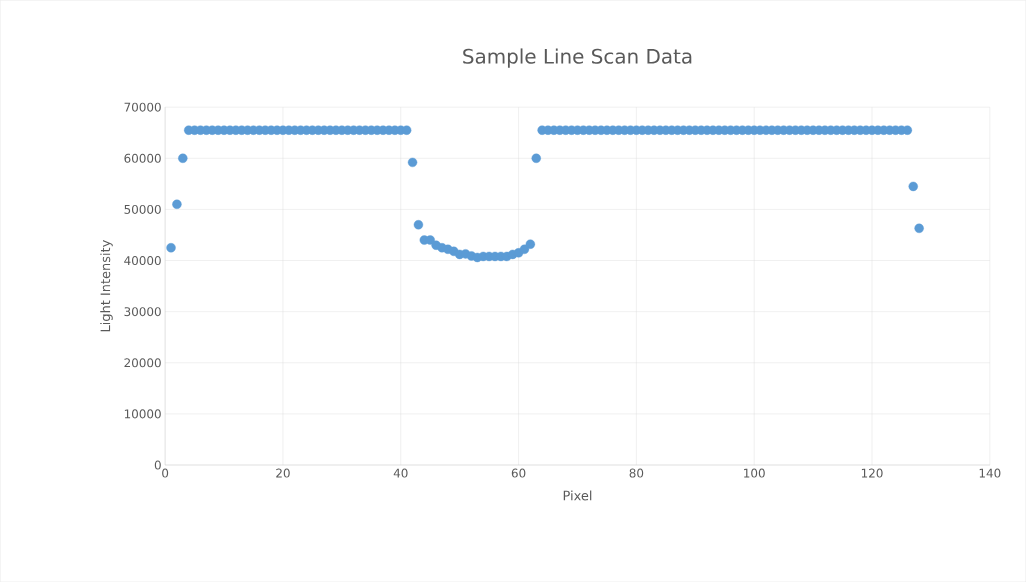  I want to click on y-tick-label: 70000, so click(142, 107).